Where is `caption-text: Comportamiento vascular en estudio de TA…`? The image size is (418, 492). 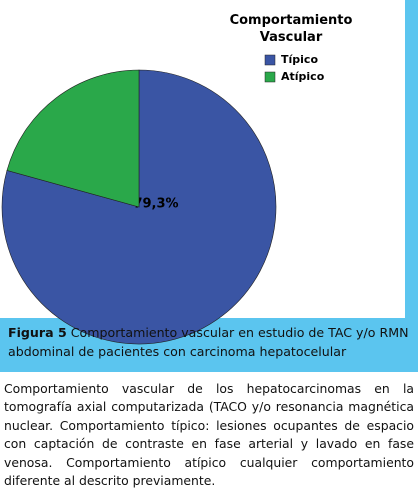 caption-text: Comportamiento vascular en estudio de TA… is located at coordinates (208, 342).